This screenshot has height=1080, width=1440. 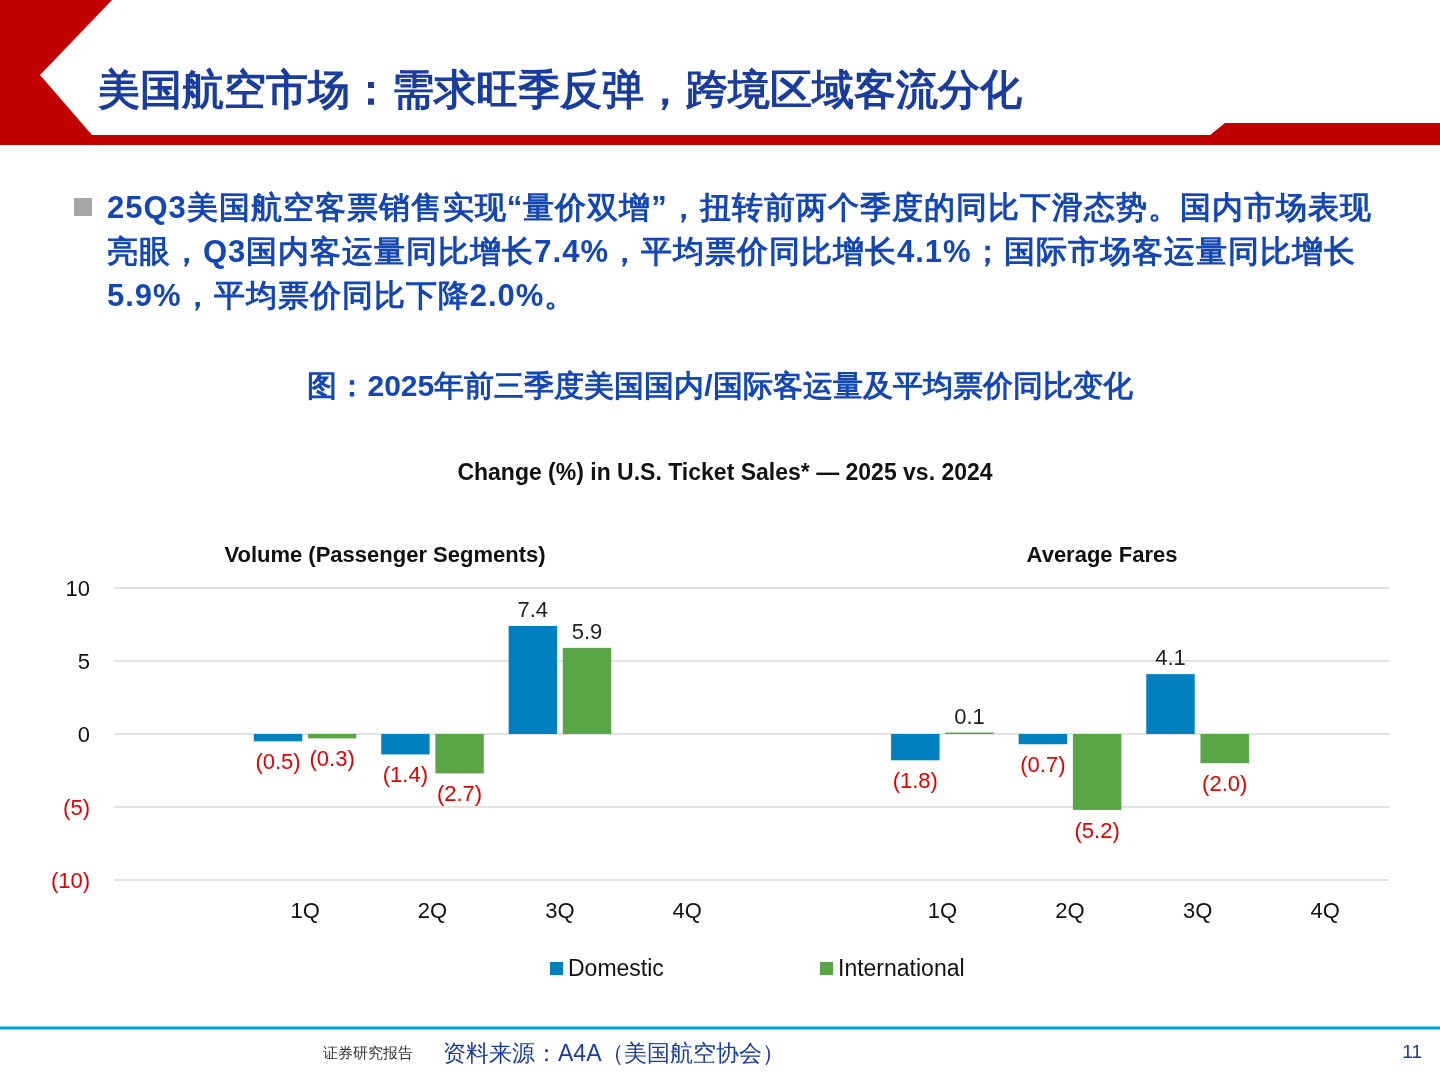 What do you see at coordinates (915, 781) in the screenshot?
I see `data-label: (1.8)` at bounding box center [915, 781].